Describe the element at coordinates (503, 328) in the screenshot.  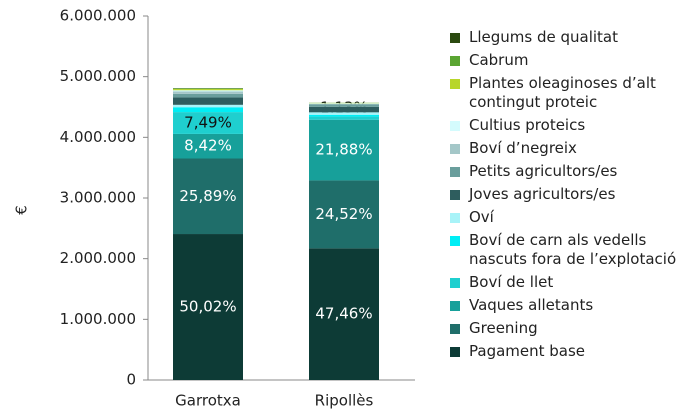
I see `legend-label: Greening` at that location.